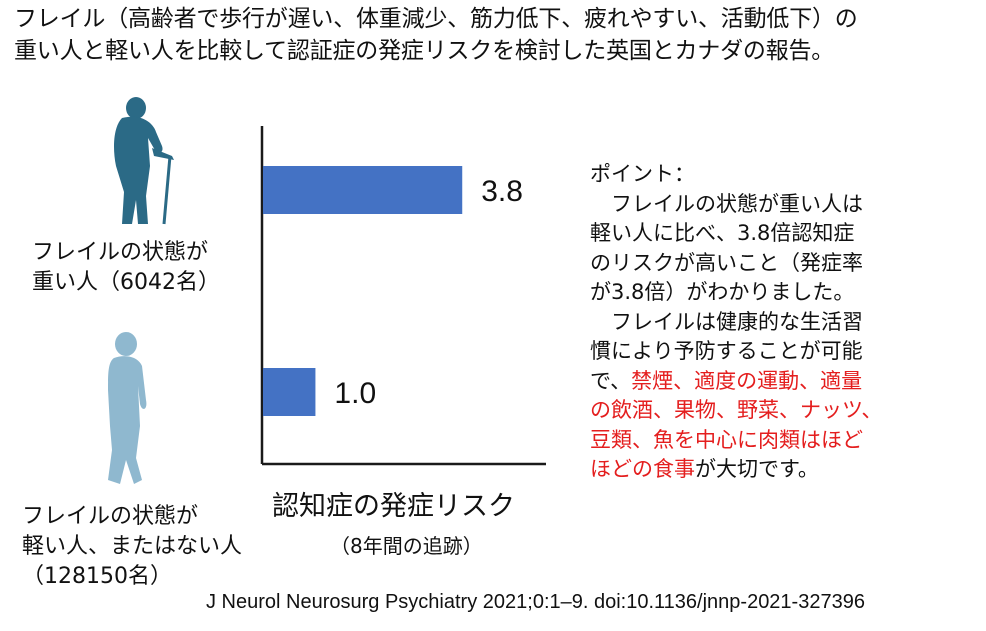  What do you see at coordinates (726, 262) in the screenshot?
I see `note-text: のリスクが高いこと（発症率` at bounding box center [726, 262].